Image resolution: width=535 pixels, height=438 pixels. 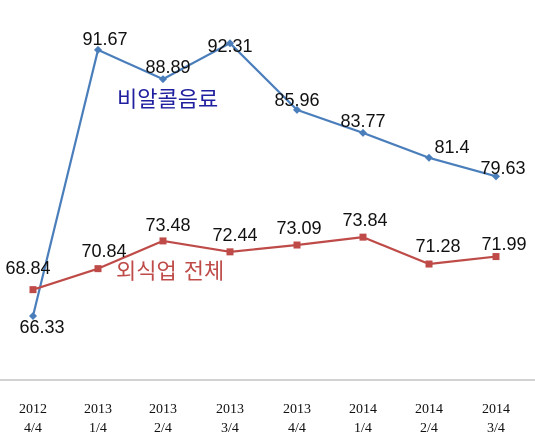 I want to click on series-name-label: 외식업 전체, so click(x=170, y=272).